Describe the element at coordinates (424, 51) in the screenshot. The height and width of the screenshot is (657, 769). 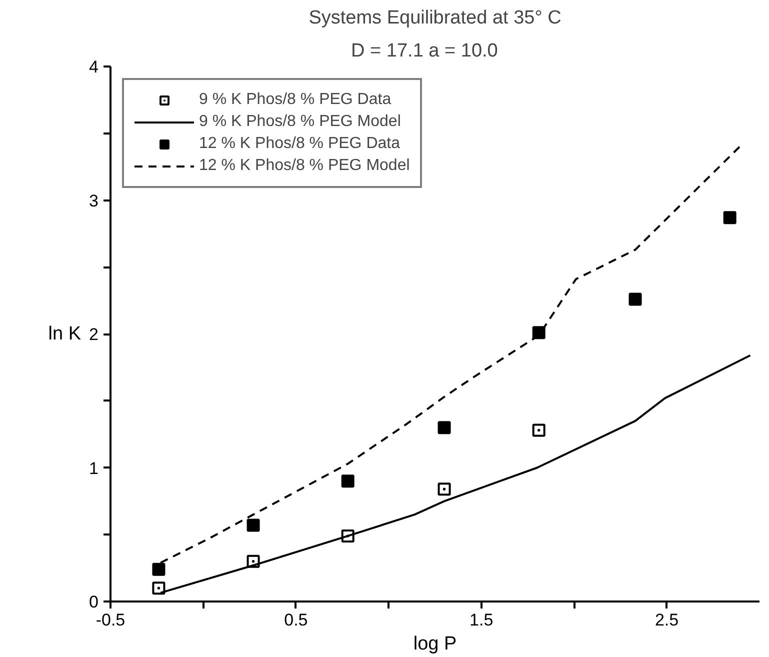
I see `chart-subtitle: D = 17.1 a = 10.0` at that location.